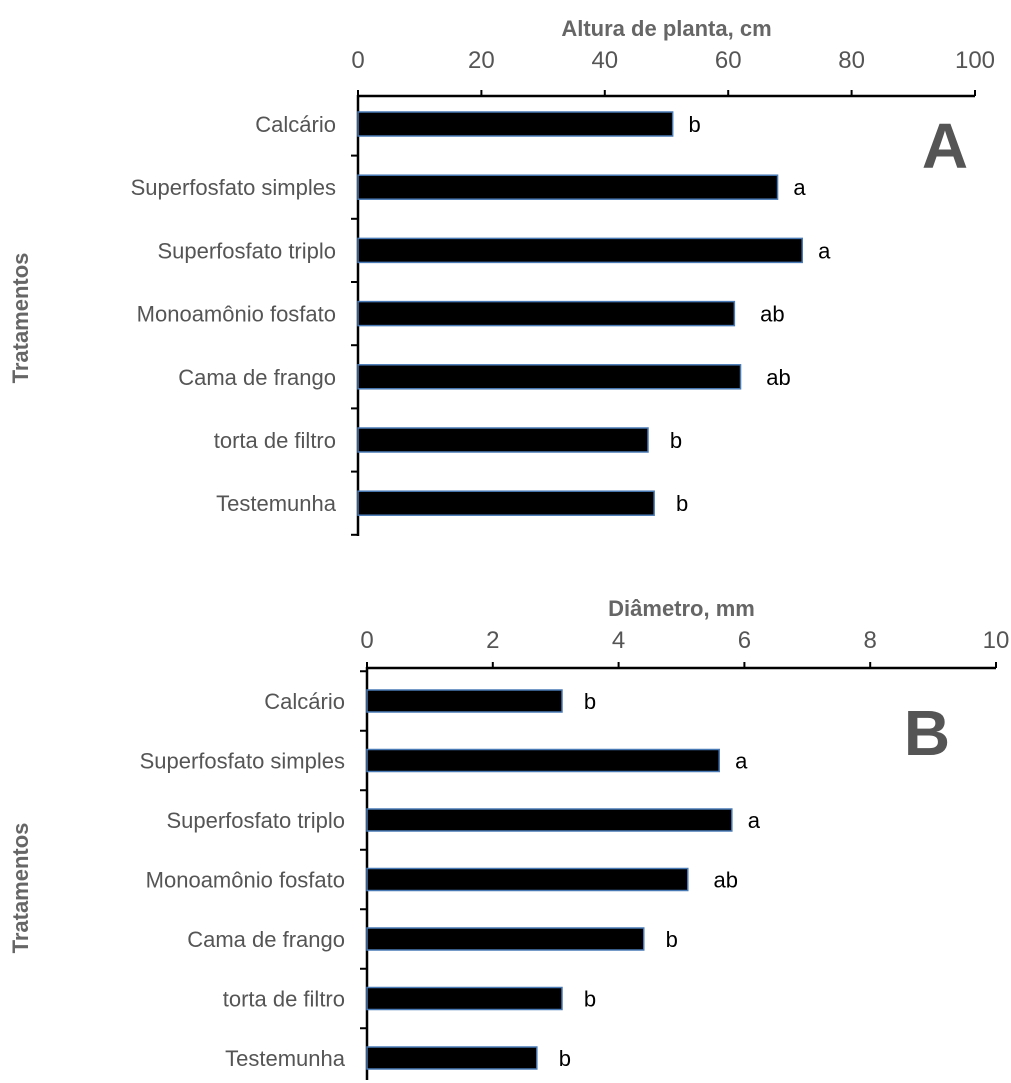 Image resolution: width=1011 pixels, height=1083 pixels. I want to click on x-axis-title: Diâmetro, mm, so click(681, 608).